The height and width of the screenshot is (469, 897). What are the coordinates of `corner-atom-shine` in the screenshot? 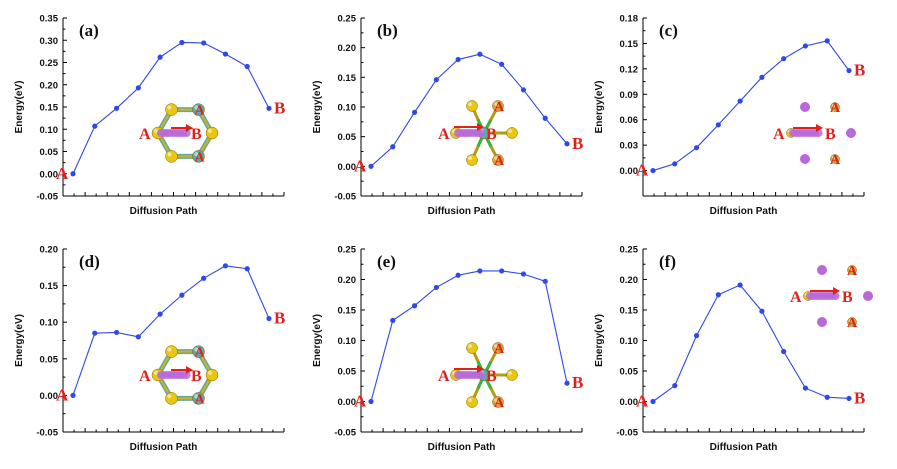 It's located at (833, 157).